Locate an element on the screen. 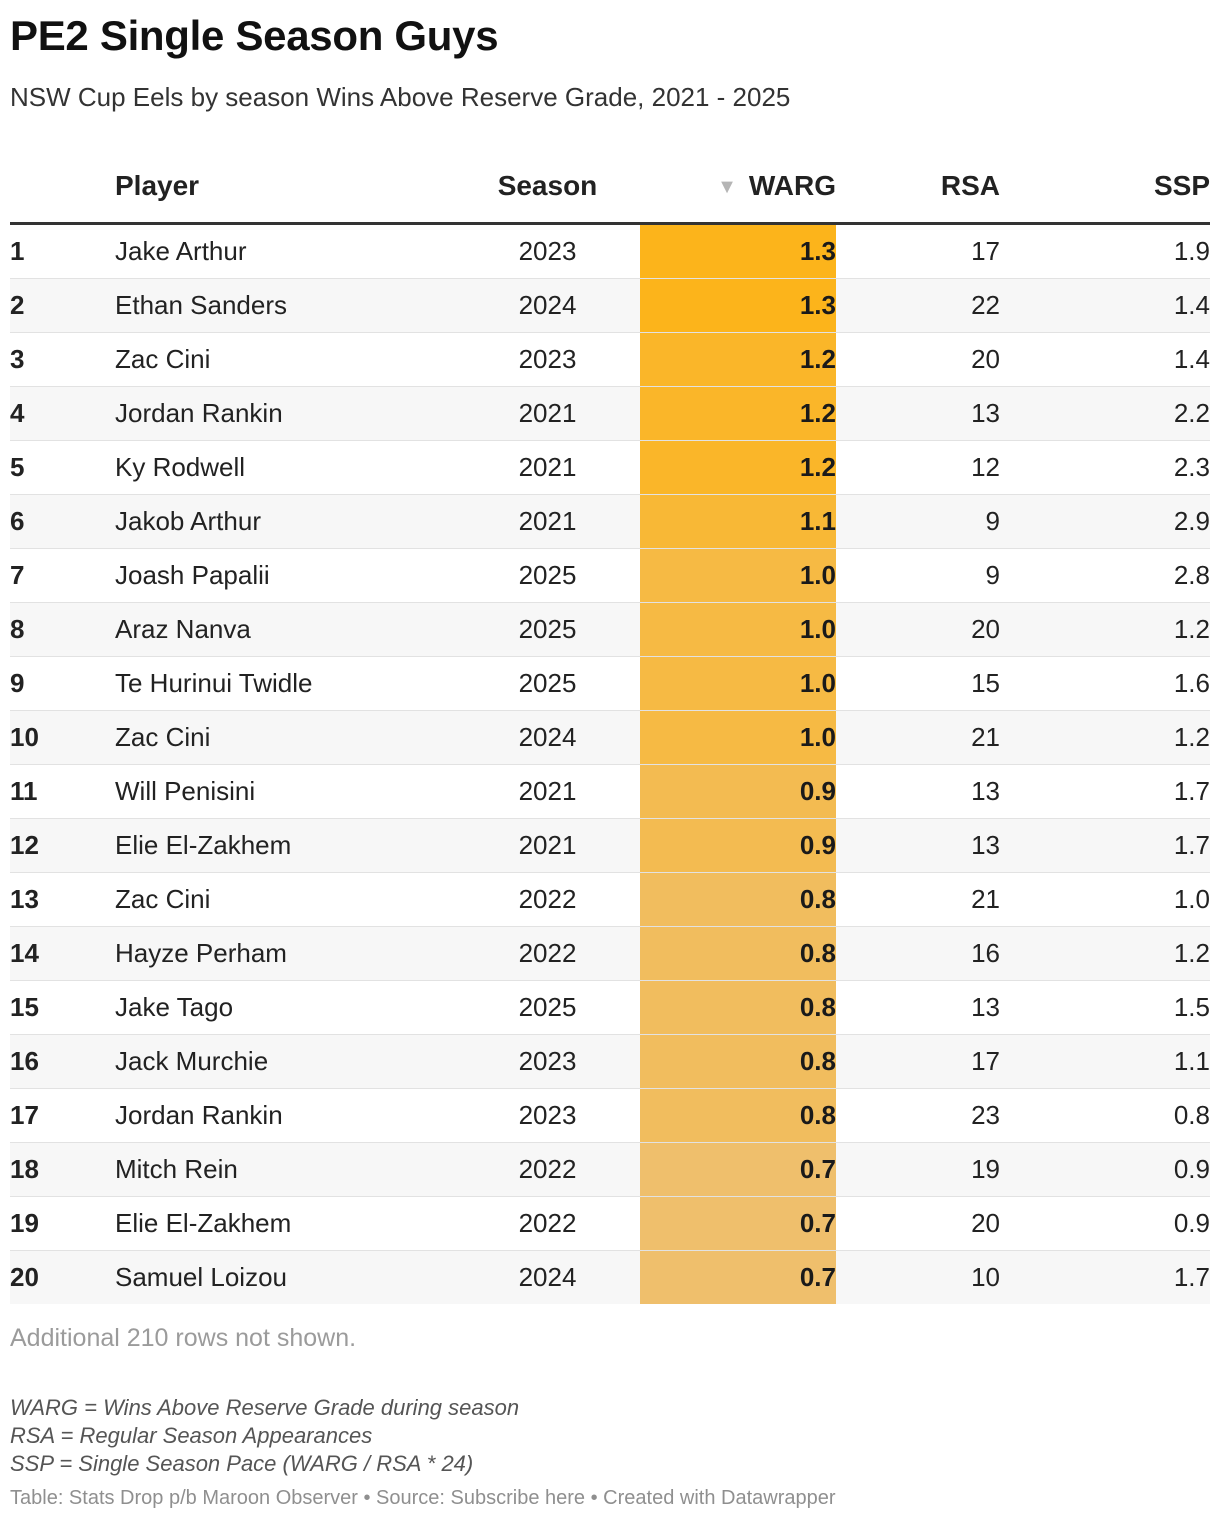  rank-cell: 15 is located at coordinates (62, 1007).